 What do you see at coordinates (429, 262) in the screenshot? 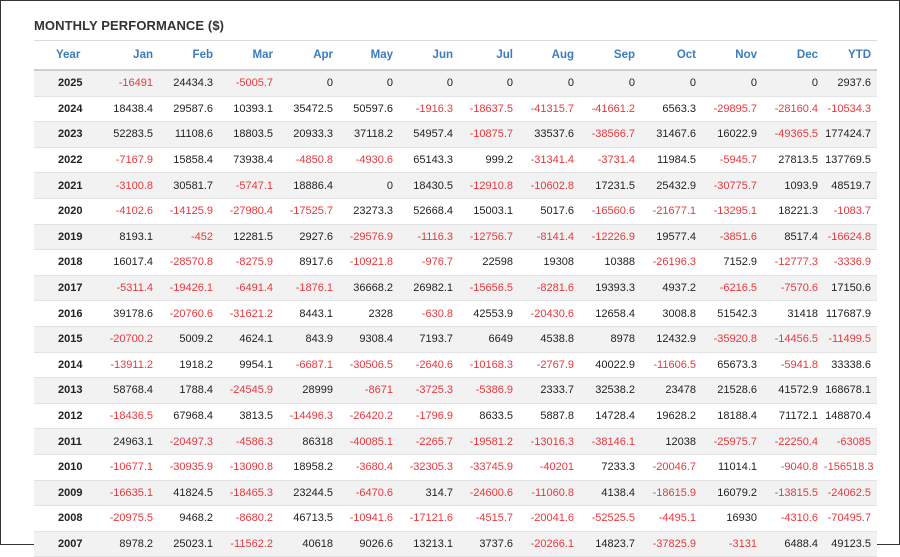
I see `value-cell-jun: -976.7` at bounding box center [429, 262].